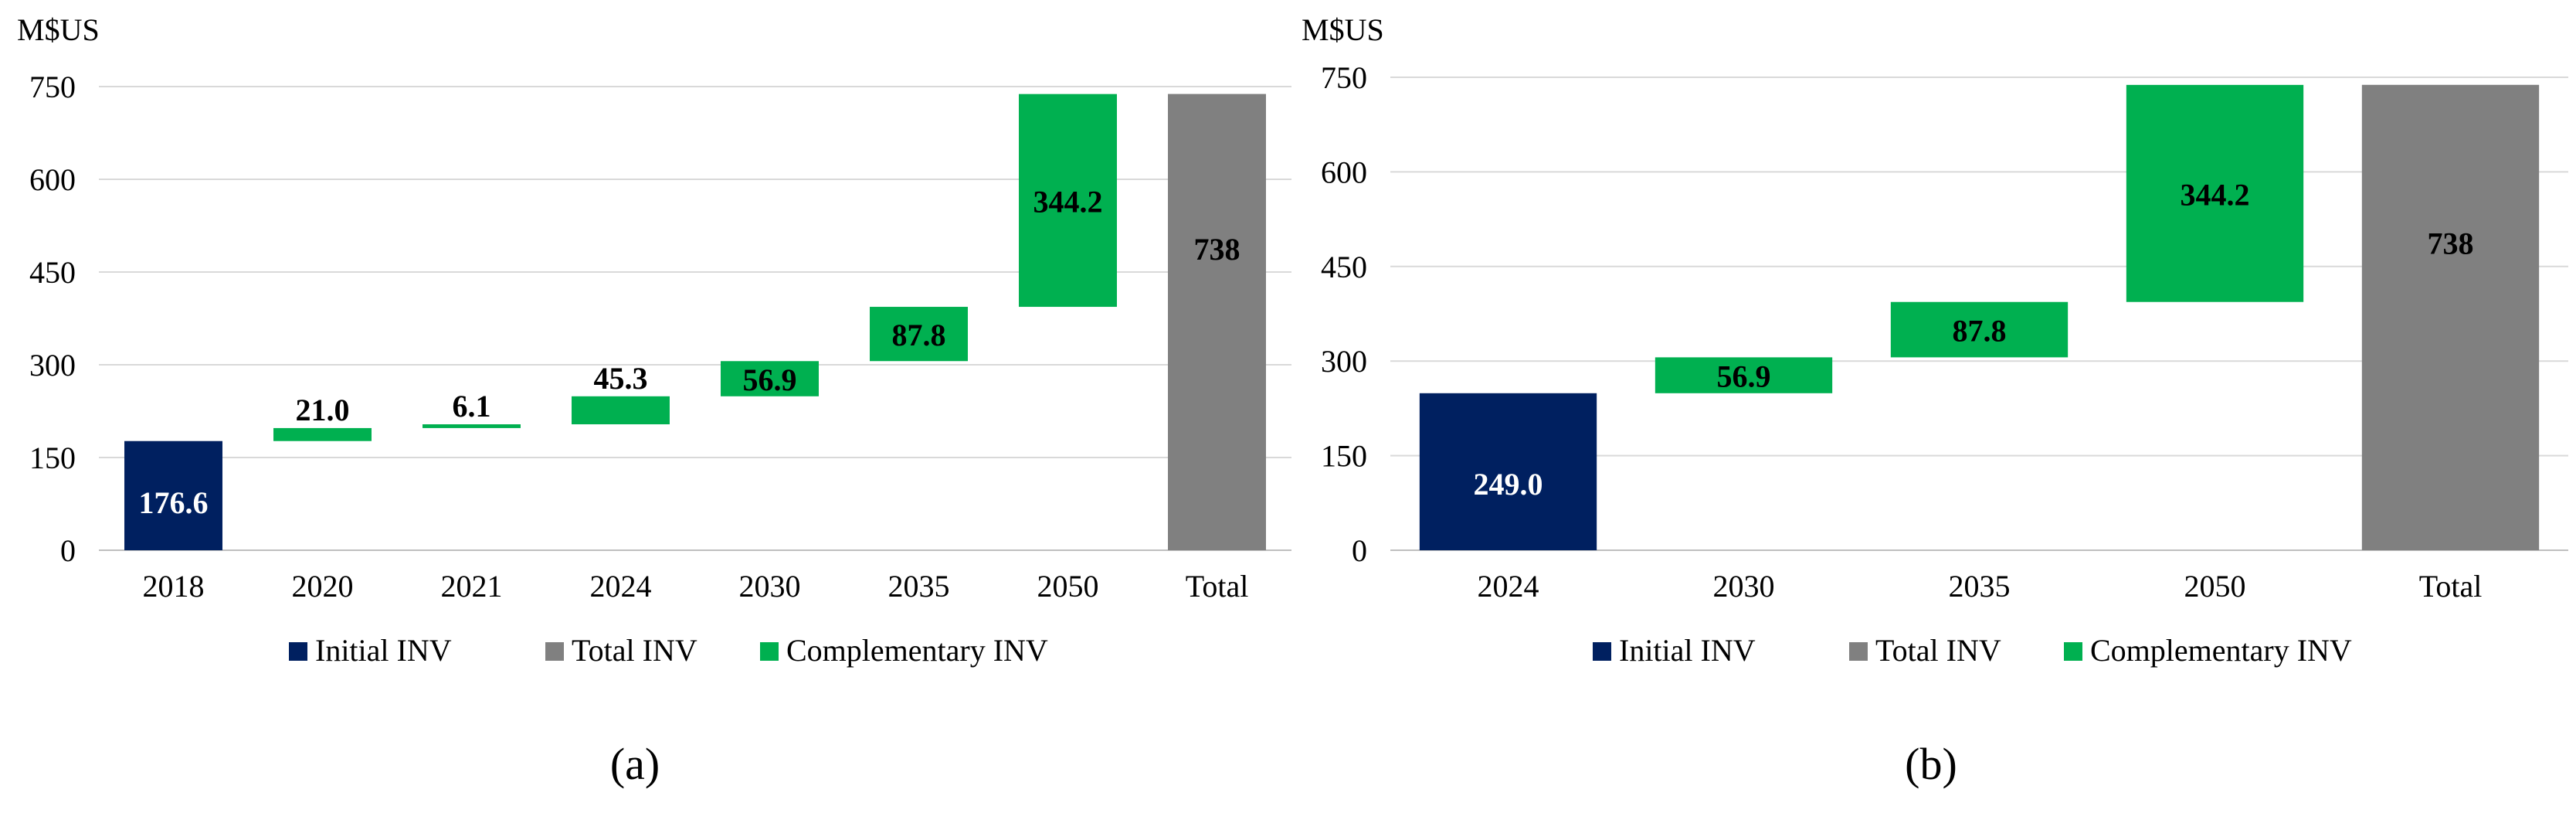 The image size is (2576, 813). What do you see at coordinates (621, 378) in the screenshot?
I see `data-label: 45.3` at bounding box center [621, 378].